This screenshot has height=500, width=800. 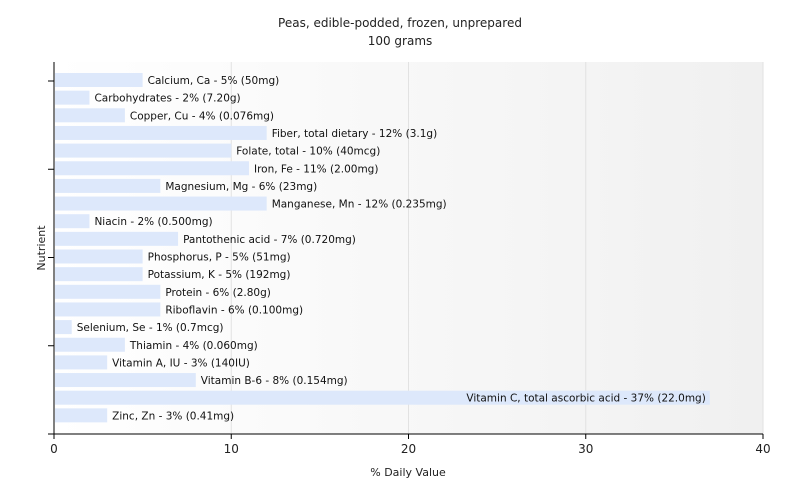 What do you see at coordinates (150, 328) in the screenshot?
I see `bar-data-label: Selenium, Se - 1% (0.7mcg)` at bounding box center [150, 328].